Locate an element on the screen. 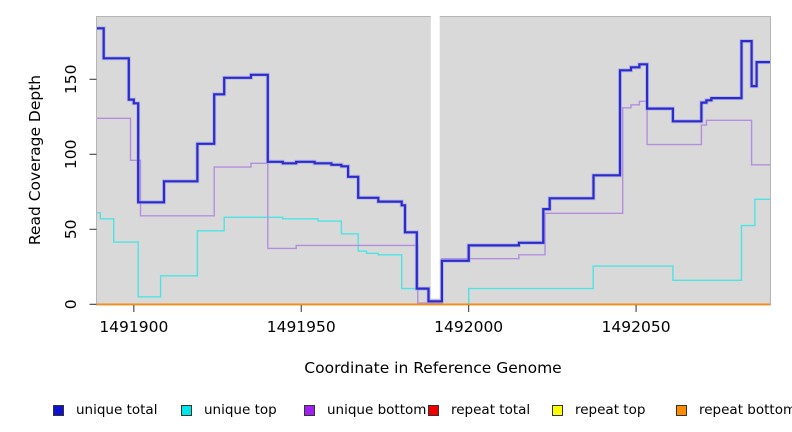  legend-label-unique-total: unique total is located at coordinates (117, 410).